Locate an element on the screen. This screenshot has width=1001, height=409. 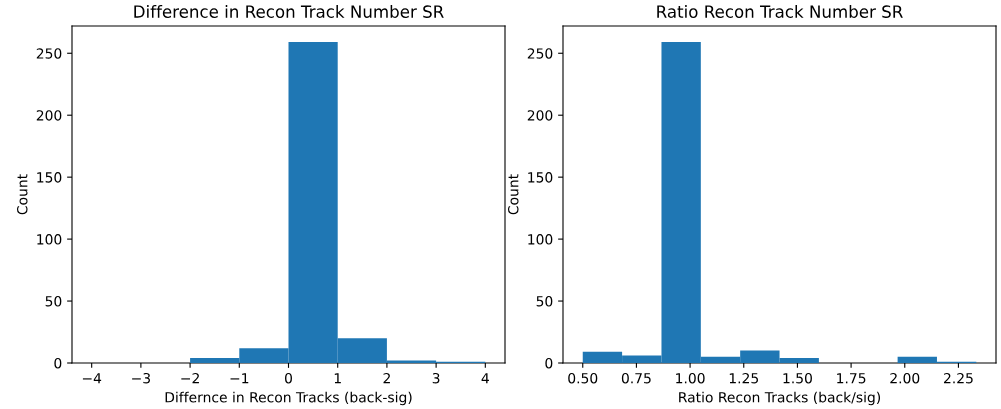
x-axis-title: Differnce in Recon Tracks (back-sig) is located at coordinates (288, 398).